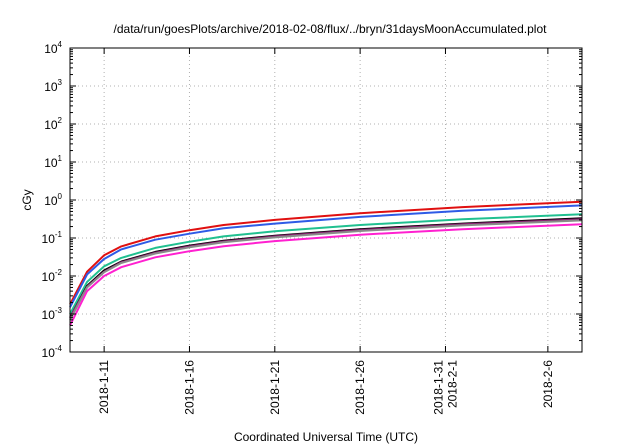 This screenshot has width=640, height=448. I want to click on x-tick-label: 2018-1-31, so click(438, 387).